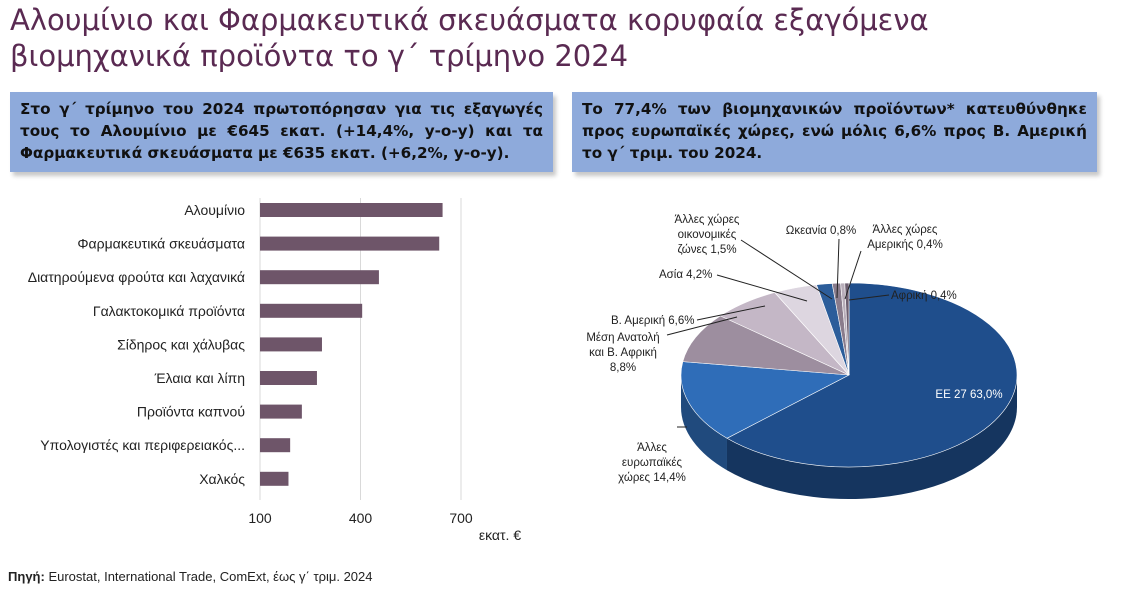 This screenshot has width=1129, height=595. Describe the element at coordinates (214, 210) in the screenshot. I see `bar-category-label: Αλουμίνιο` at that location.